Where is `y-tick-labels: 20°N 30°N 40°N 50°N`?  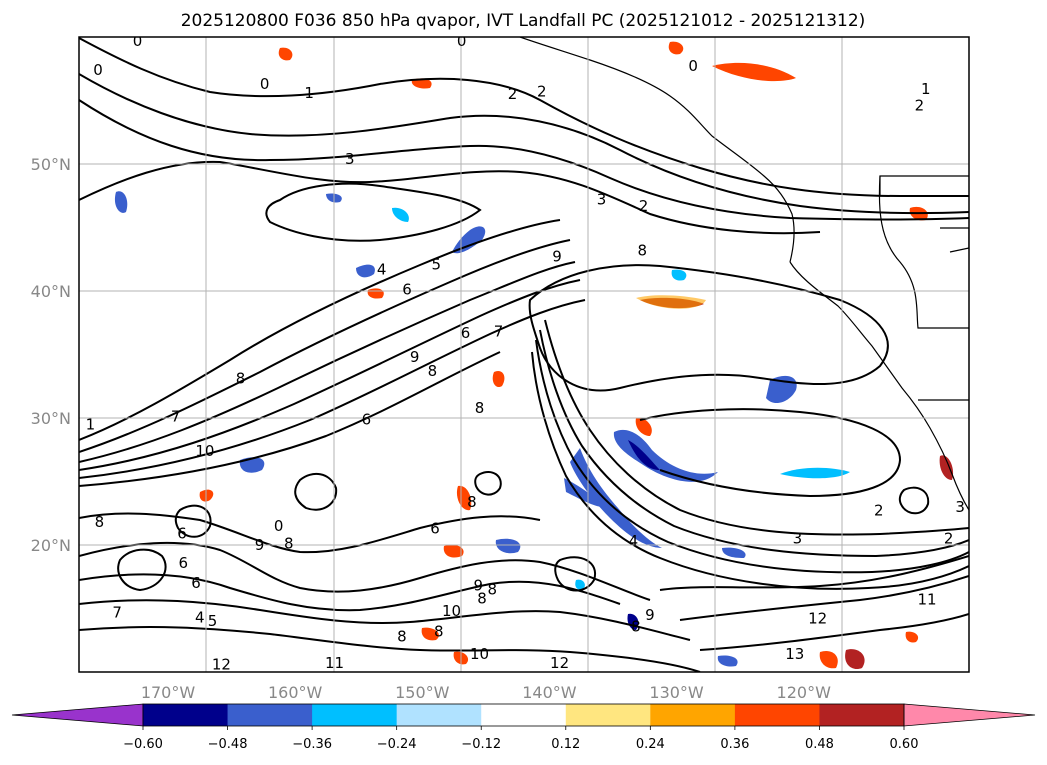 y-tick-labels: 20°N 30°N 40°N 50°N is located at coordinates (51, 355).